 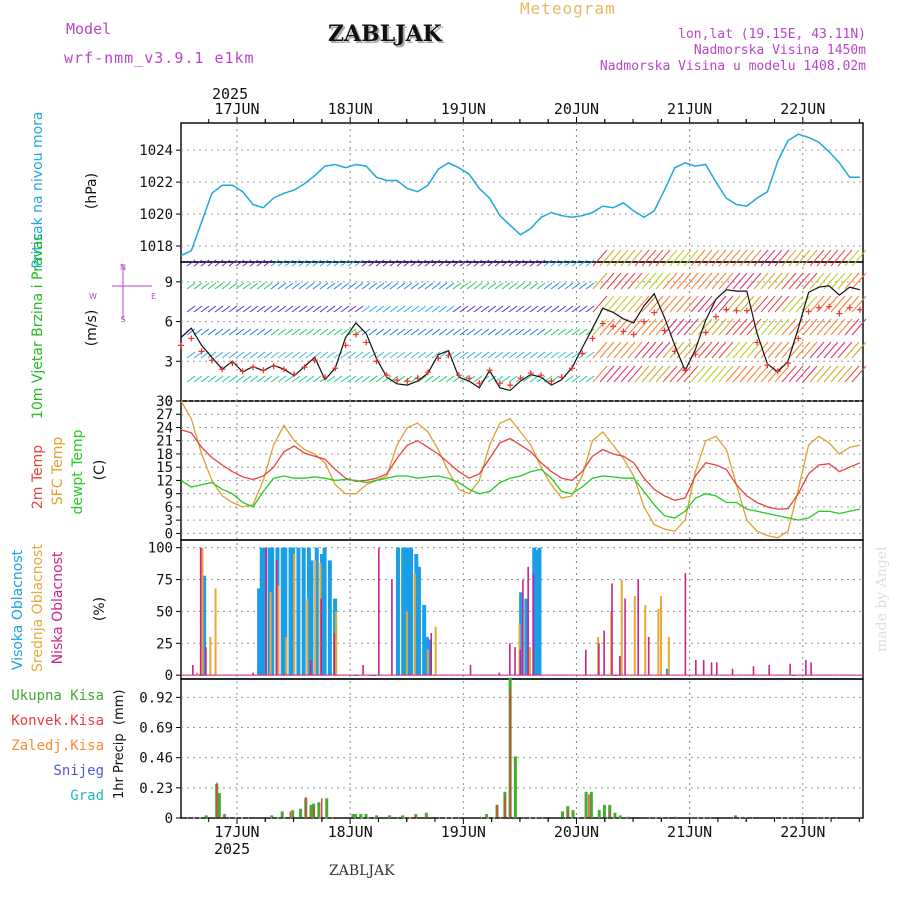 I want to click on station-title-shadow: ZABLJAK, so click(x=387, y=36).